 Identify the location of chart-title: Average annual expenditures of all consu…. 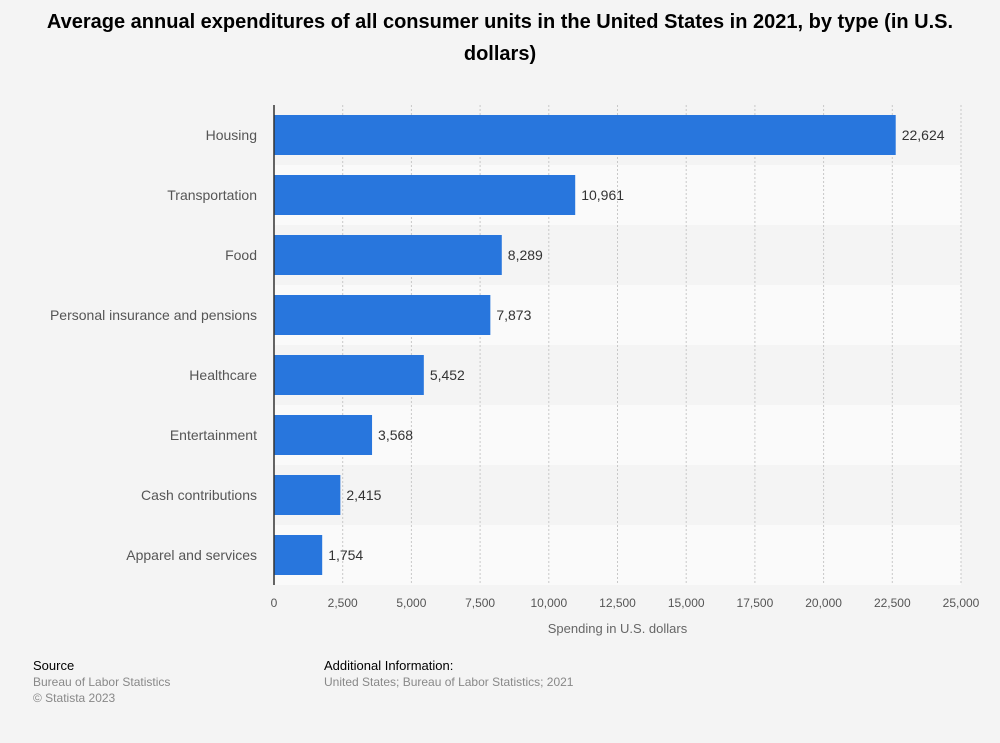
(500, 38).